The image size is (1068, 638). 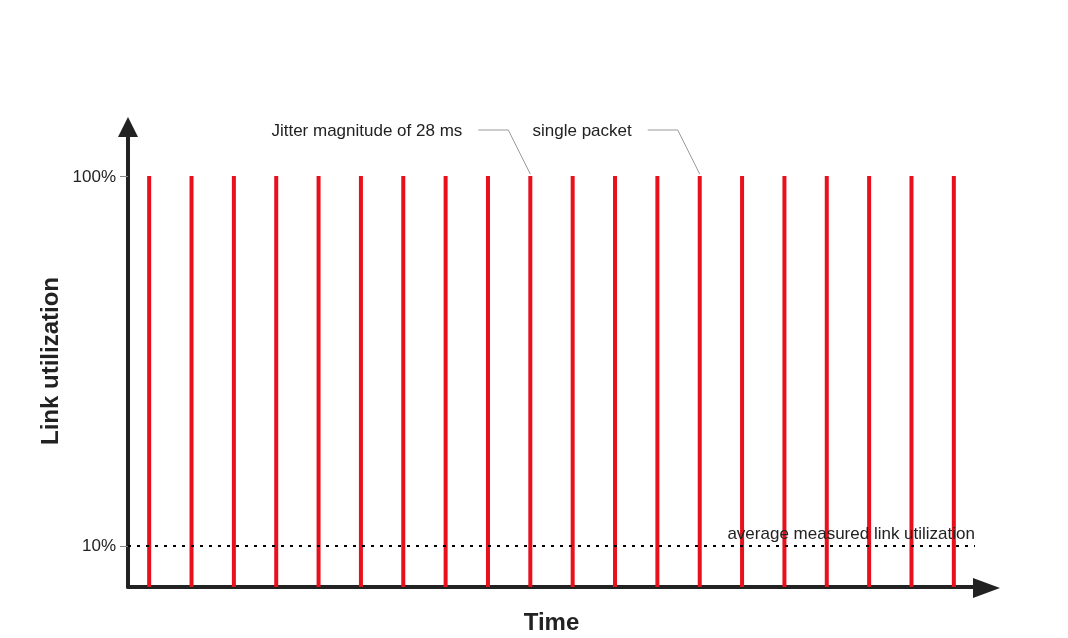 I want to click on y-tick-label: 100%, so click(x=94, y=176).